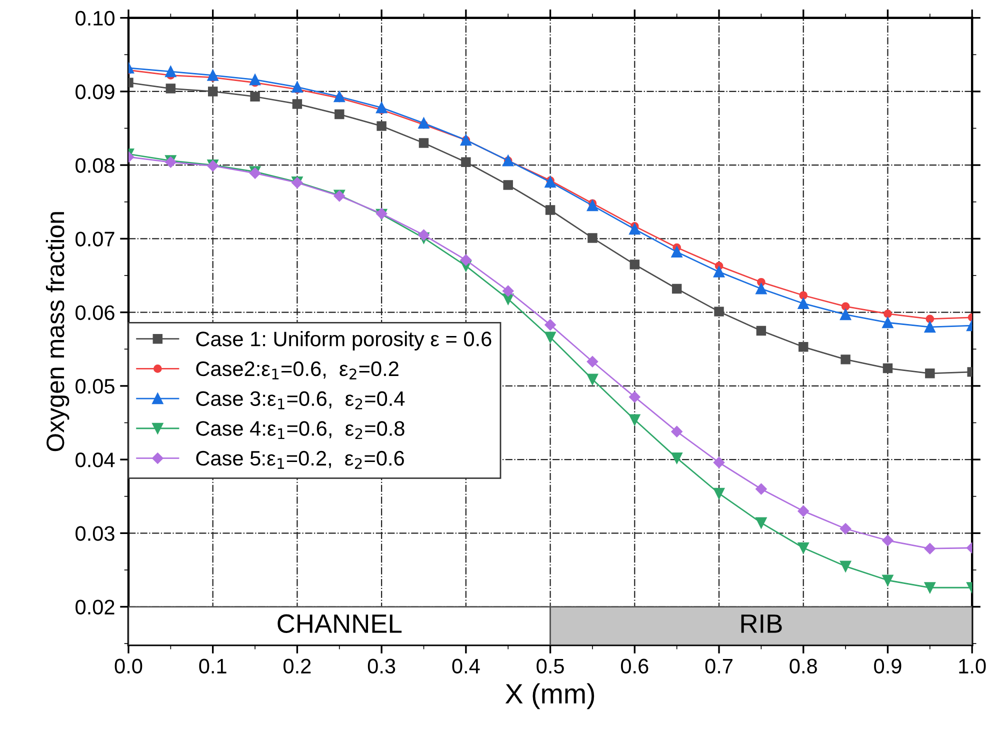 The width and height of the screenshot is (996, 744). What do you see at coordinates (634, 666) in the screenshot?
I see `x-tick-label: 0.6` at bounding box center [634, 666].